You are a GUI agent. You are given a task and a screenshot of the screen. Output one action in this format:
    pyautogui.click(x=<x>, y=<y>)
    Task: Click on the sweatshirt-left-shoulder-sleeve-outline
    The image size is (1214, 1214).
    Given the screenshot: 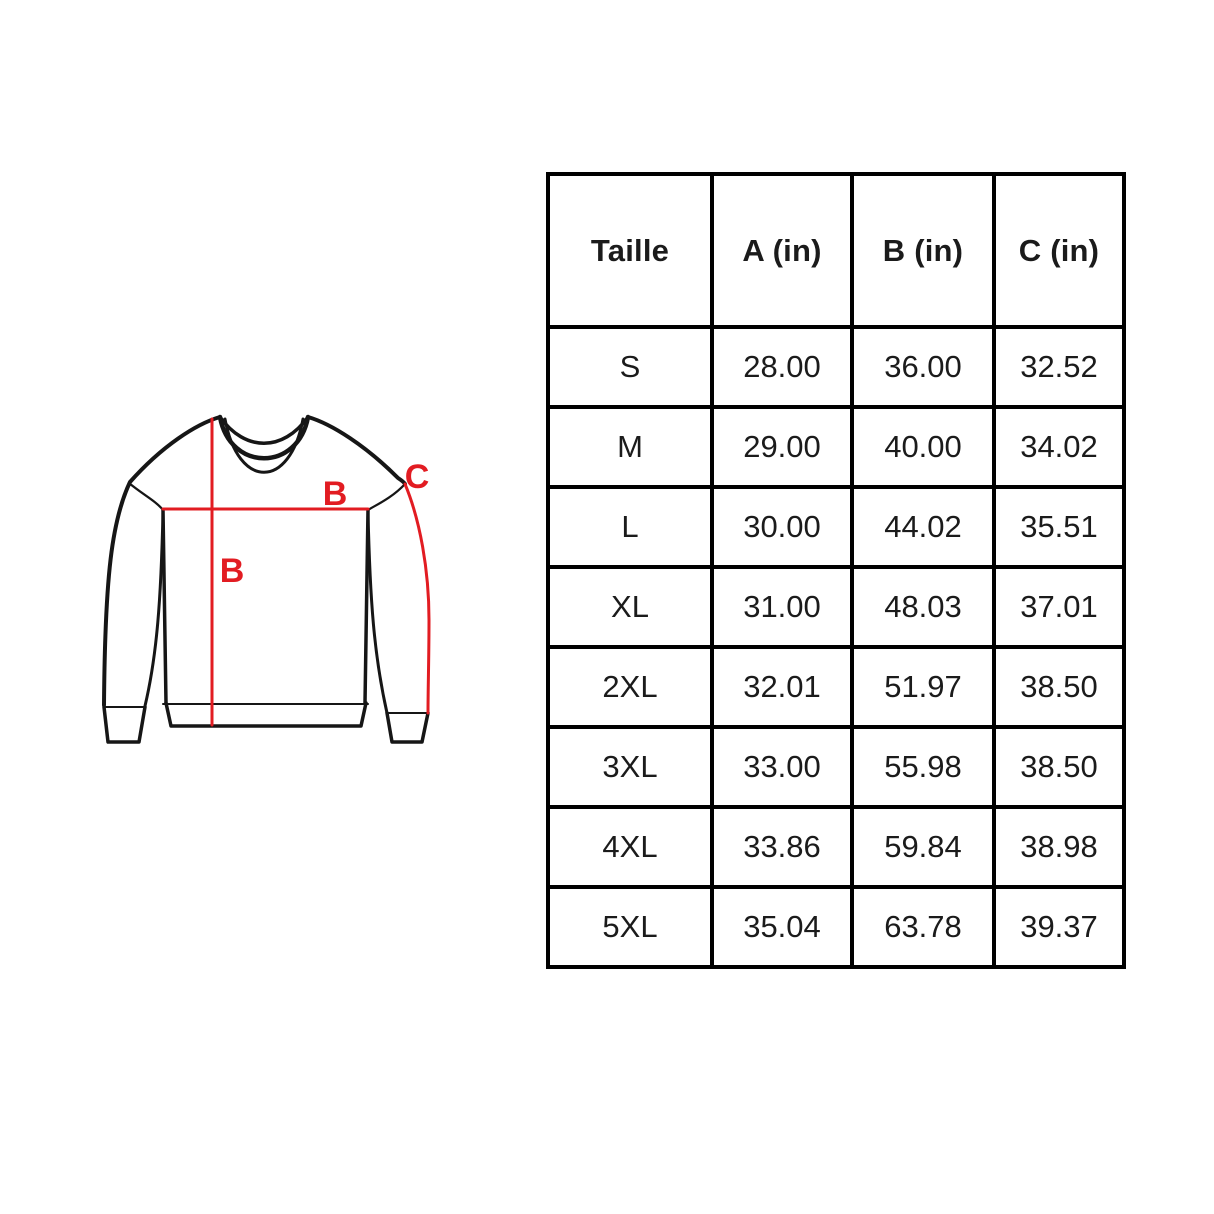 What is the action you would take?
    pyautogui.click(x=162, y=561)
    